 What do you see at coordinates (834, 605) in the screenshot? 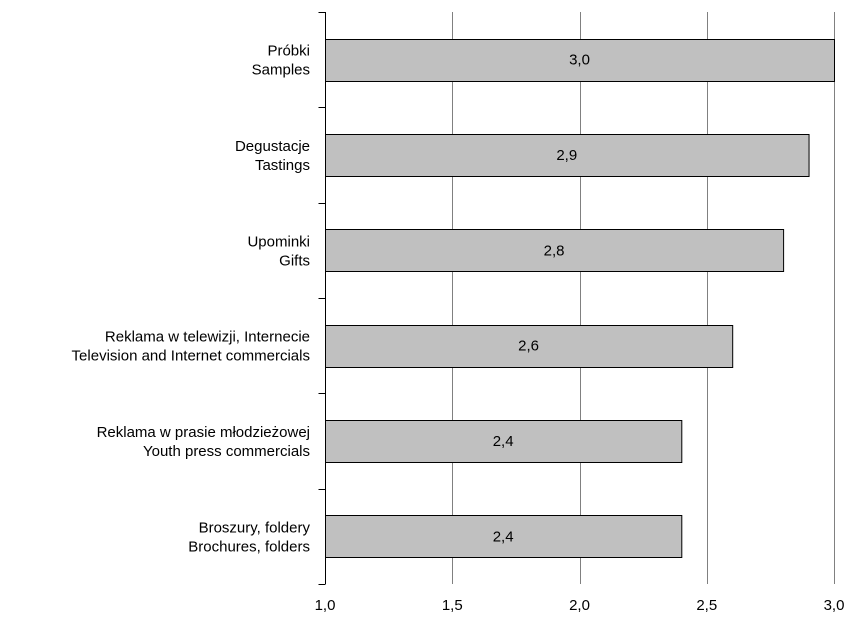
I see `x-tick-label: 3,0` at bounding box center [834, 605].